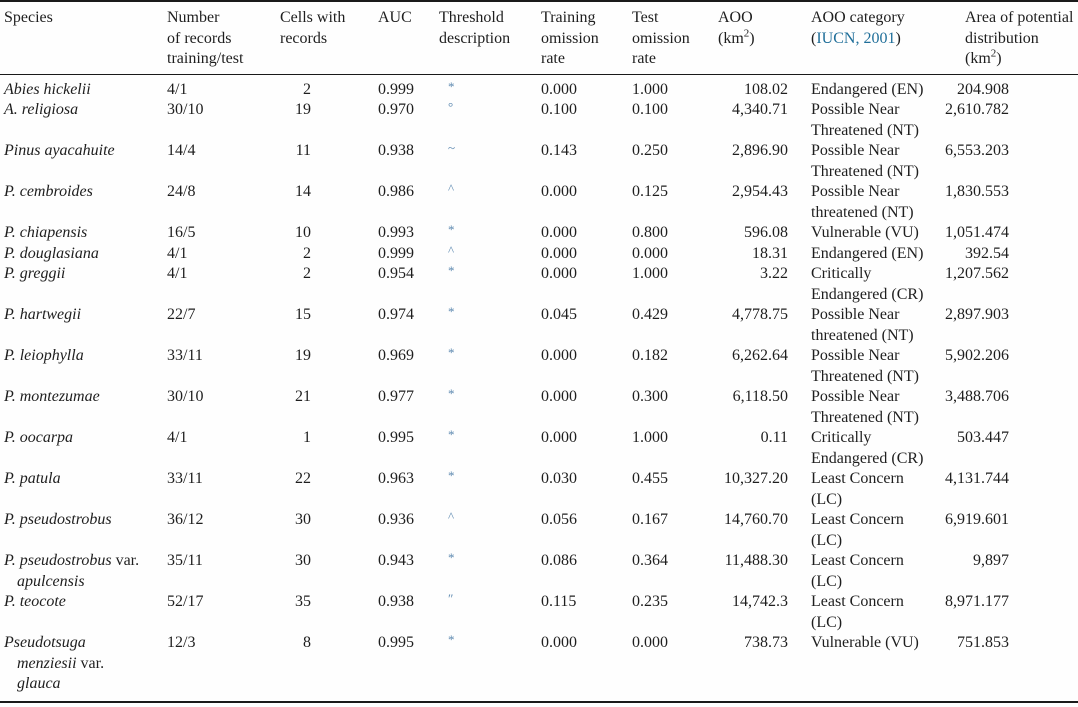  What do you see at coordinates (303, 355) in the screenshot?
I see `cells-with-records-cell: 19` at bounding box center [303, 355].